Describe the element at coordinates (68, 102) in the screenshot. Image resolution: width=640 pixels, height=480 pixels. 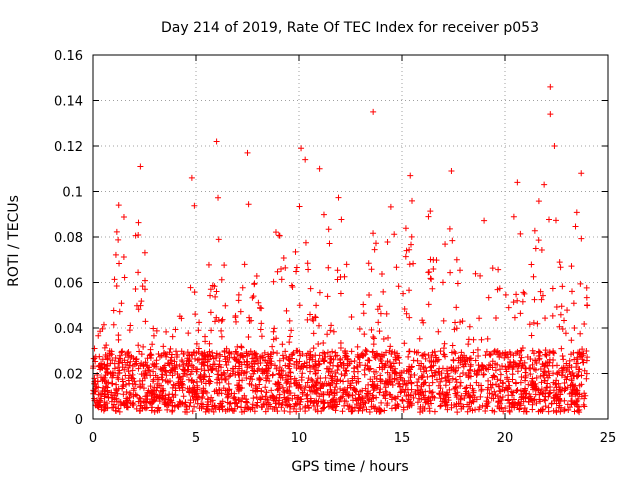
I see `y-tick-label: 0.14` at that location.